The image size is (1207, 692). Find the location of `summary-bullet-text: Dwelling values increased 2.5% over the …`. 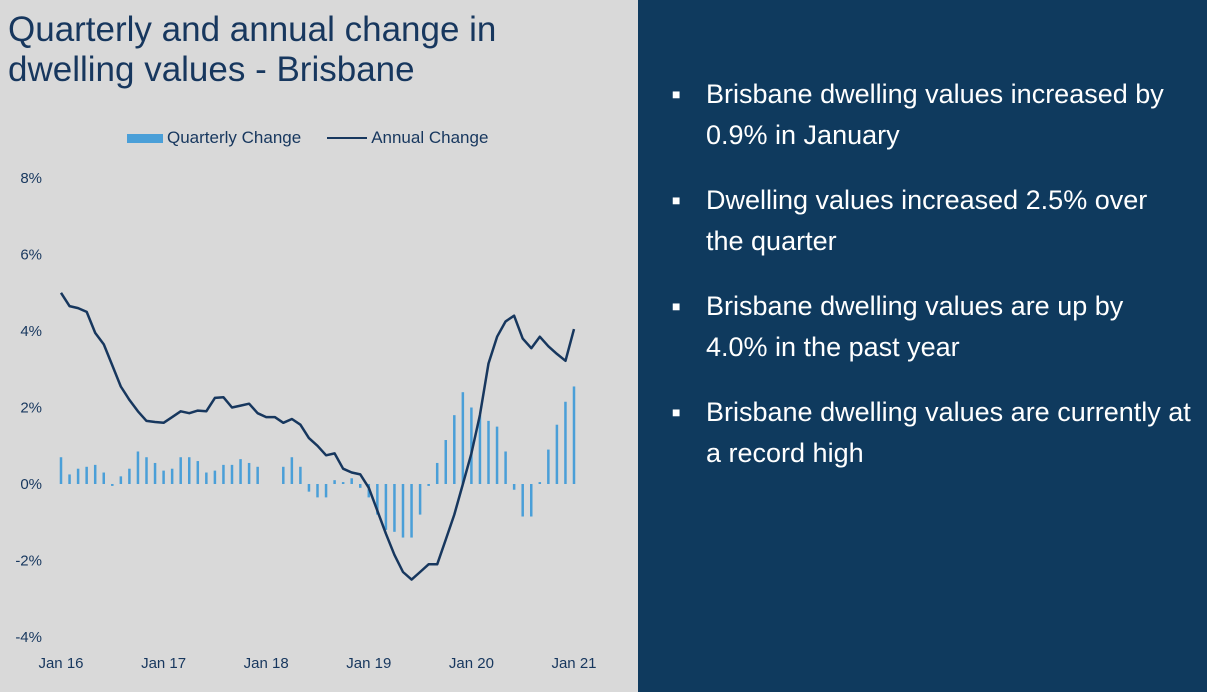

summary-bullet-text: Dwelling values increased 2.5% over the … is located at coordinates (927, 220).